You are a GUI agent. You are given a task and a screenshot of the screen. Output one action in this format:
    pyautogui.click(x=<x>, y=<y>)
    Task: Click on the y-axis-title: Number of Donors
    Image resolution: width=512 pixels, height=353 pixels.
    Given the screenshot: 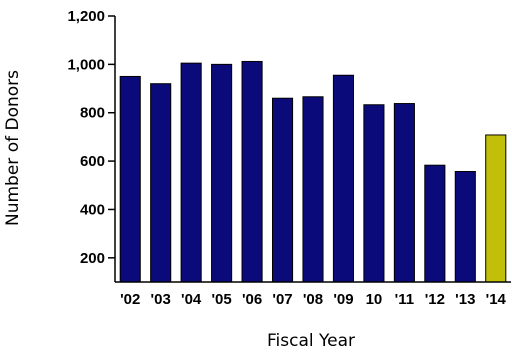 What is the action you would take?
    pyautogui.click(x=13, y=148)
    